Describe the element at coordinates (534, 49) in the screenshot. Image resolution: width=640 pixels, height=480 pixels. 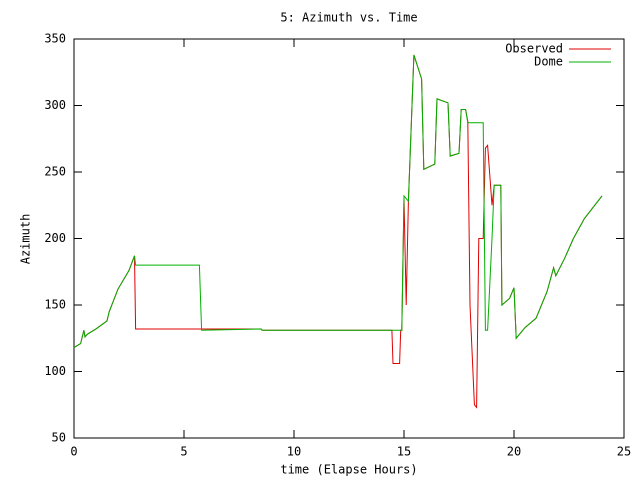
I see `legend-label: Observed` at that location.